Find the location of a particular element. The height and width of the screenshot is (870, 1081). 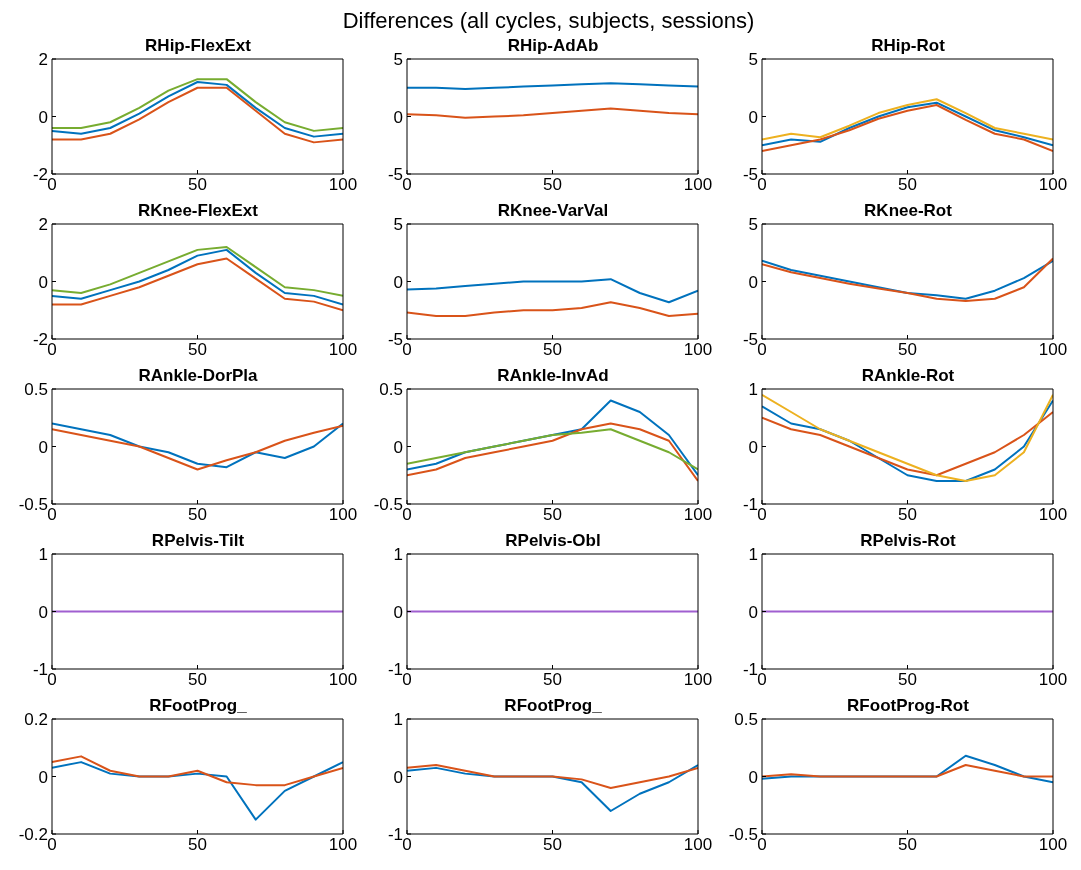

chart-title: RAnkle-InvAd is located at coordinates (553, 376).